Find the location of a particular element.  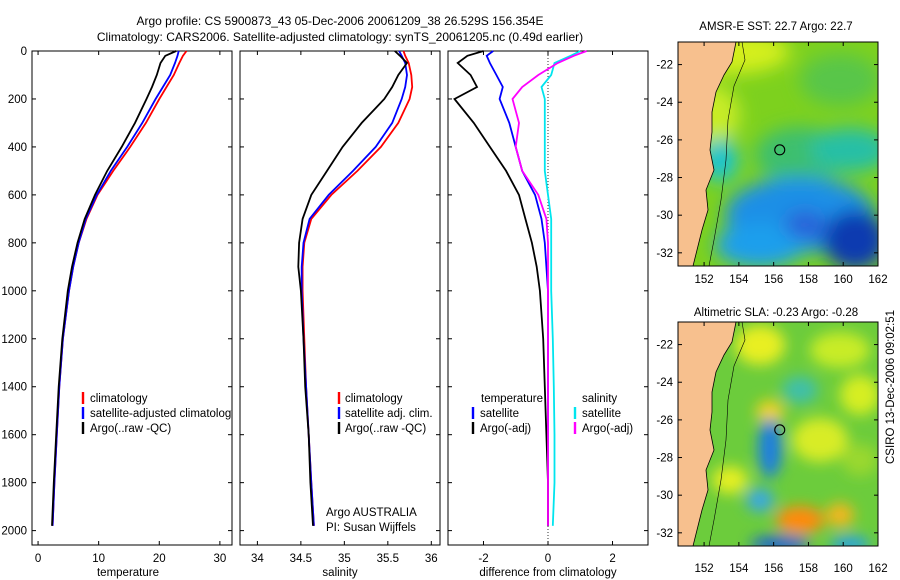

sla-map: Altimetric SLA: -0.23 Argo: -0.28 is located at coordinates (771, 441).